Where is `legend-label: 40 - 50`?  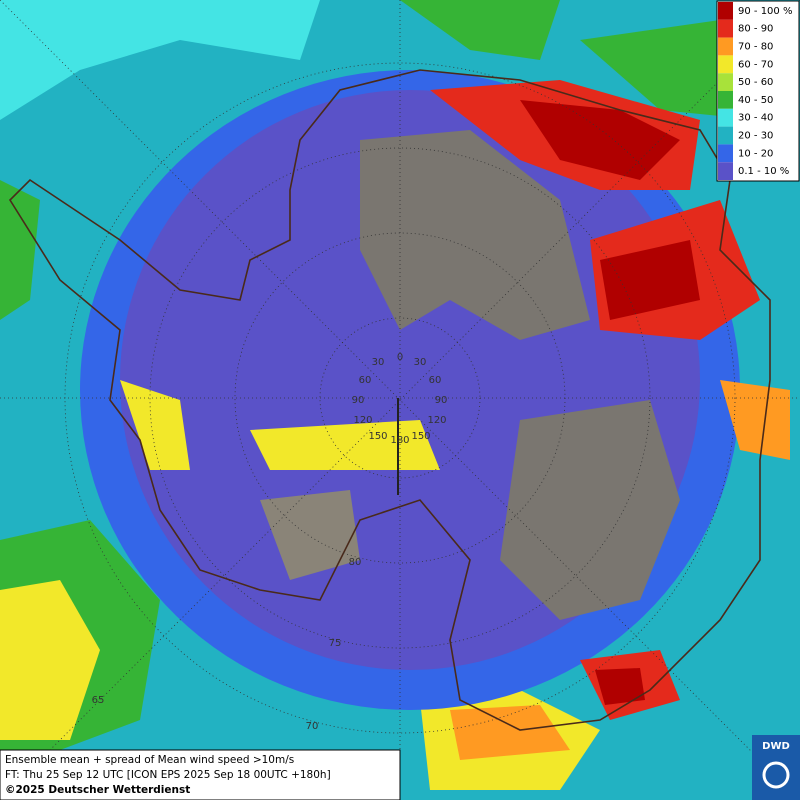 legend-label: 40 - 50 is located at coordinates (755, 100).